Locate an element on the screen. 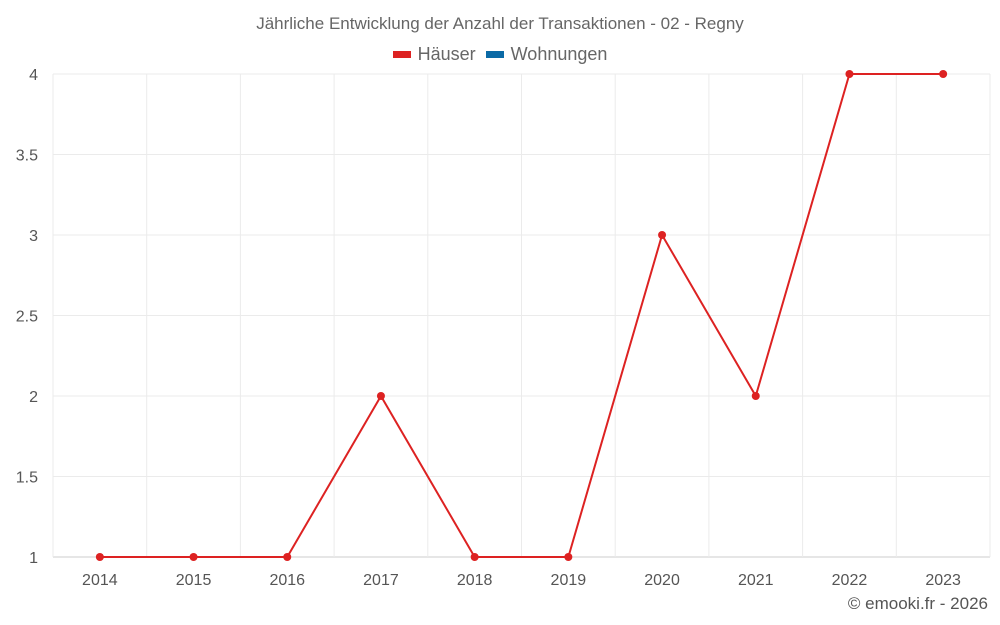 This screenshot has width=1000, height=625. y-tick-label: 3 is located at coordinates (33, 236).